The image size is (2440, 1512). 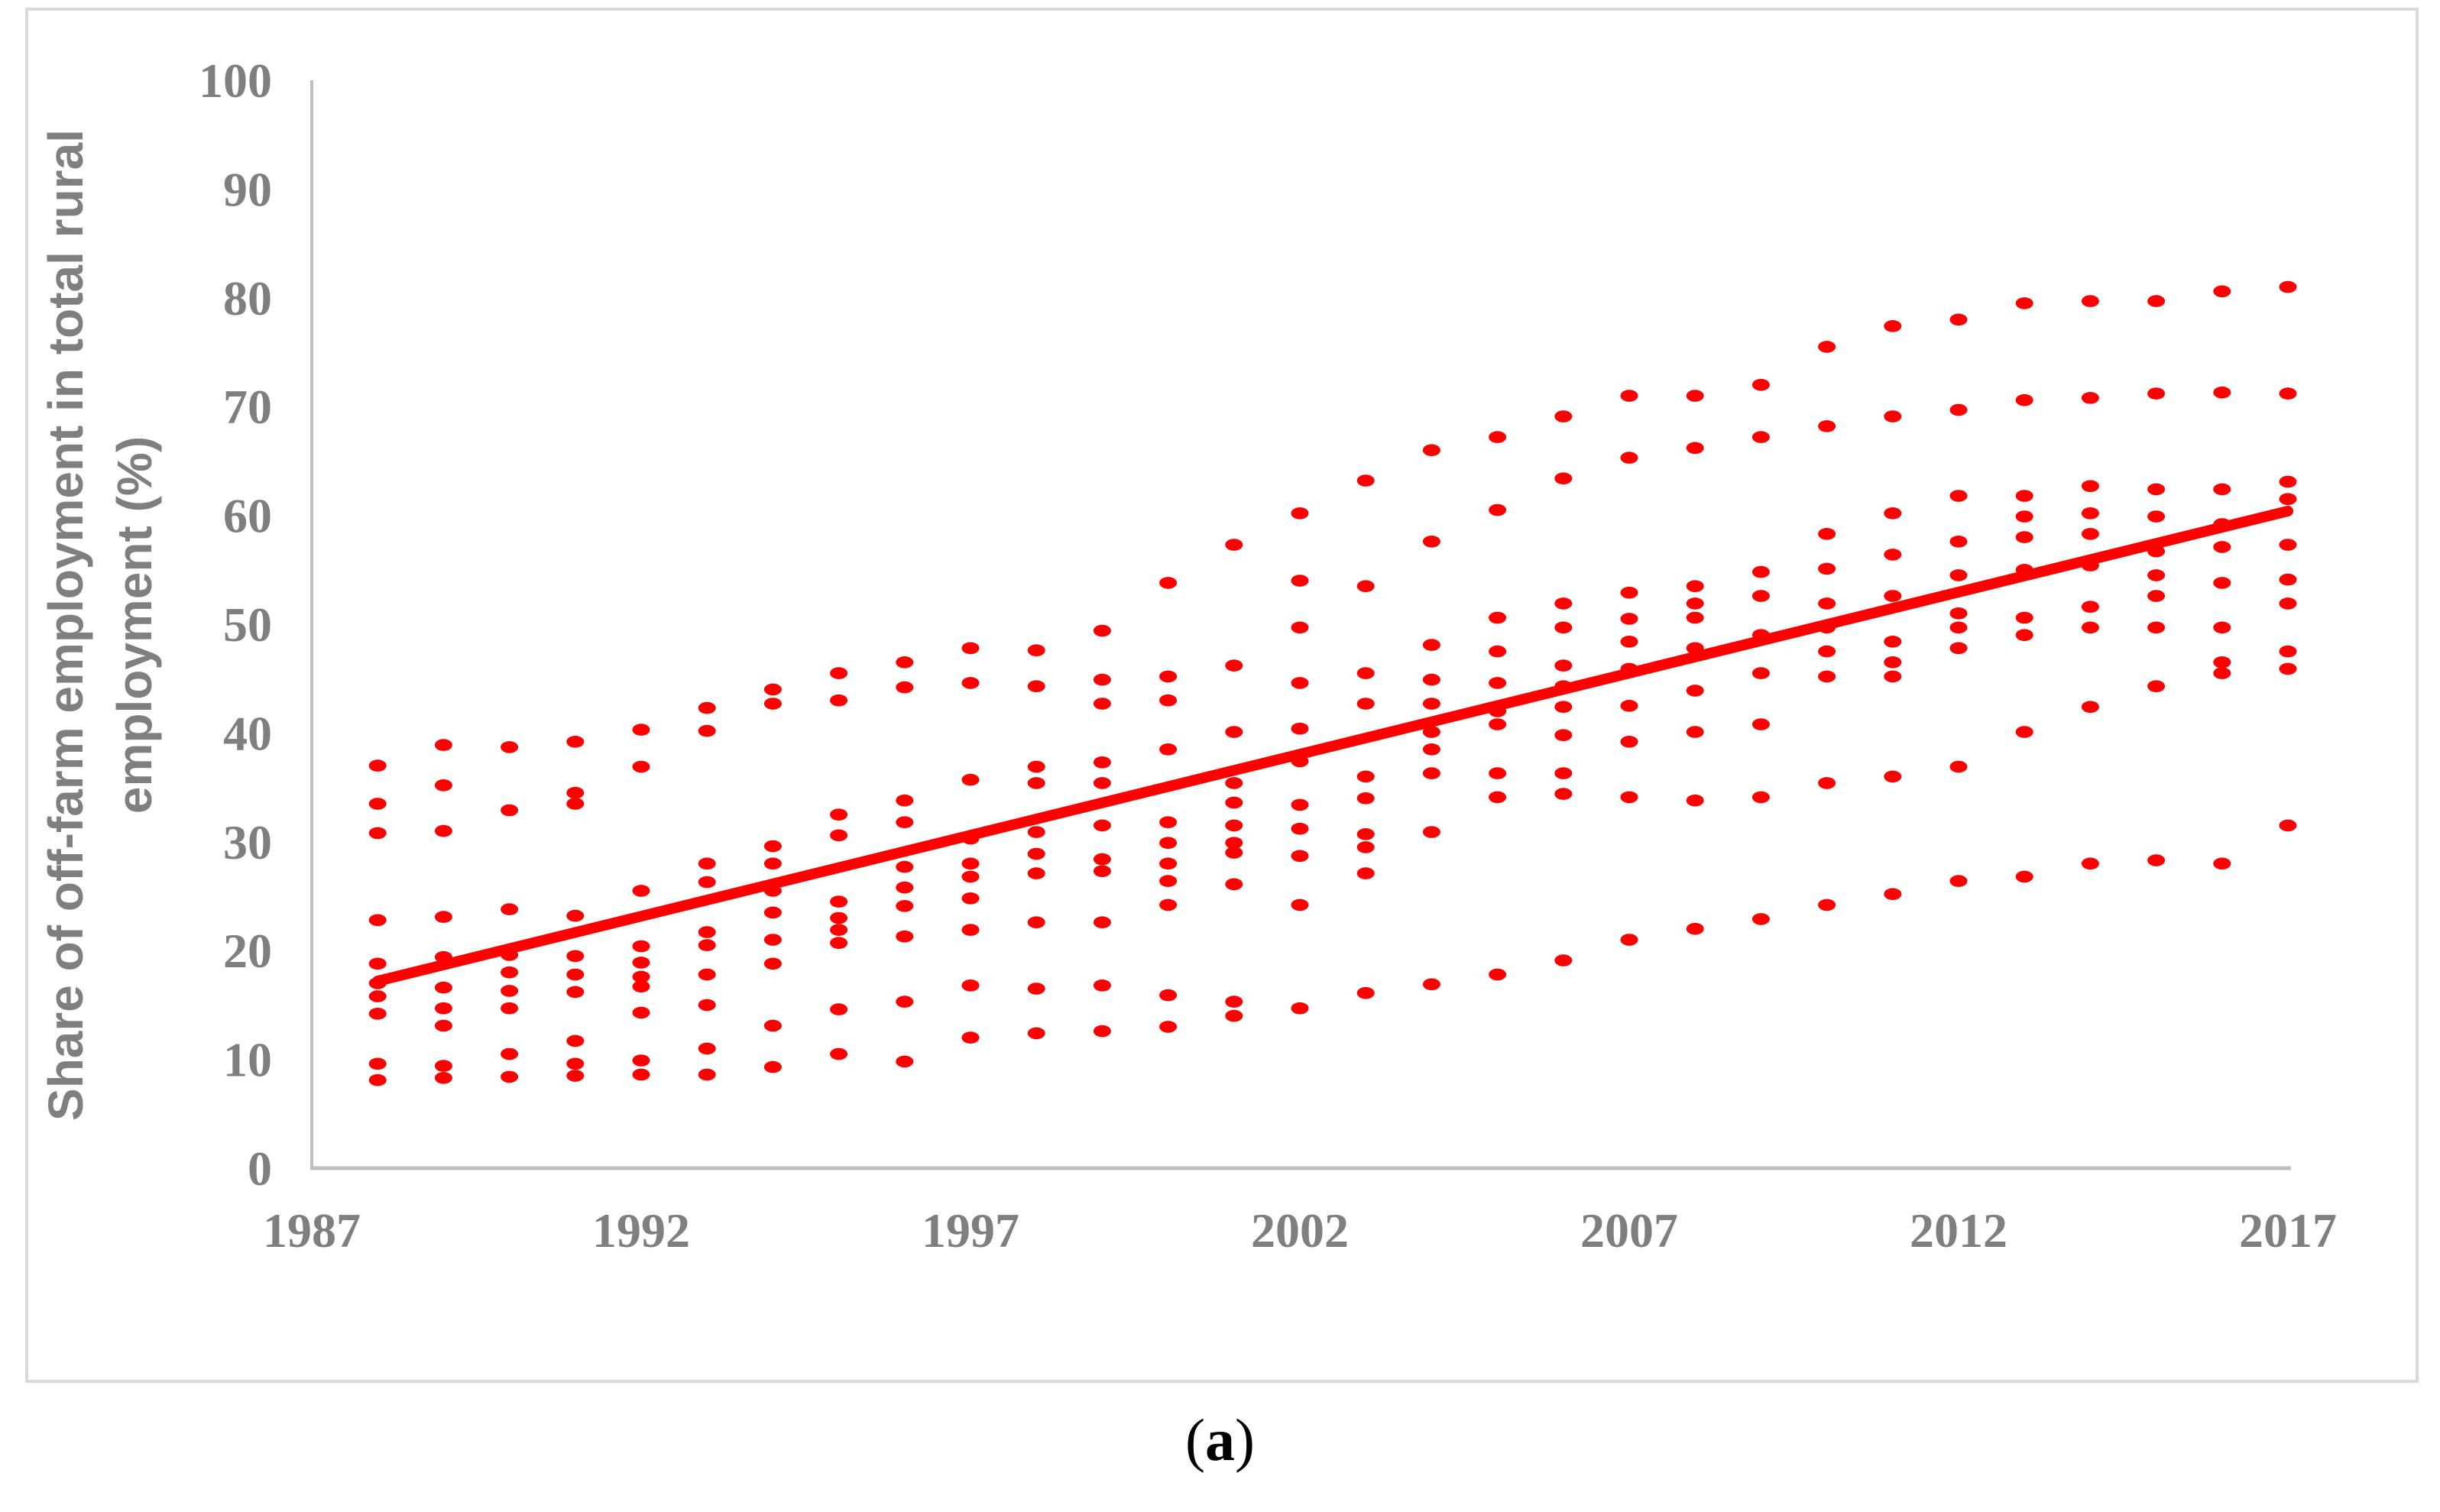 I want to click on caption-letter: a, so click(x=1220, y=1440).